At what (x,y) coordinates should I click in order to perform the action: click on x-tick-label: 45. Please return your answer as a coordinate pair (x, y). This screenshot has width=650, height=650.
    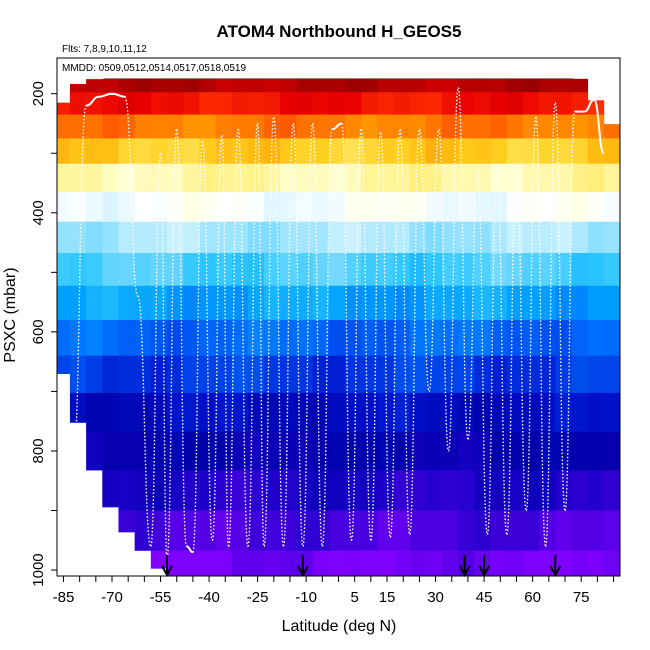
    Looking at the image, I should click on (484, 597).